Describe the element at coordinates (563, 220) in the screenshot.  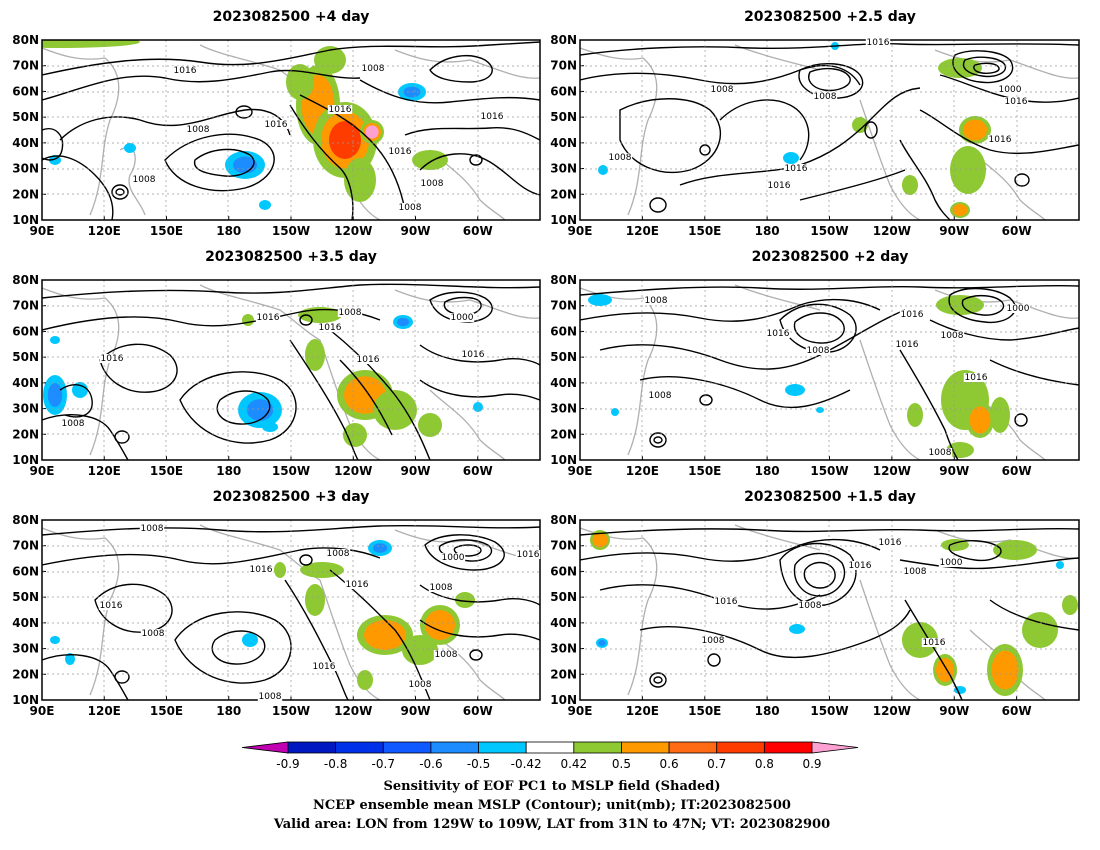
I see `lat-tick-label: 10N` at that location.